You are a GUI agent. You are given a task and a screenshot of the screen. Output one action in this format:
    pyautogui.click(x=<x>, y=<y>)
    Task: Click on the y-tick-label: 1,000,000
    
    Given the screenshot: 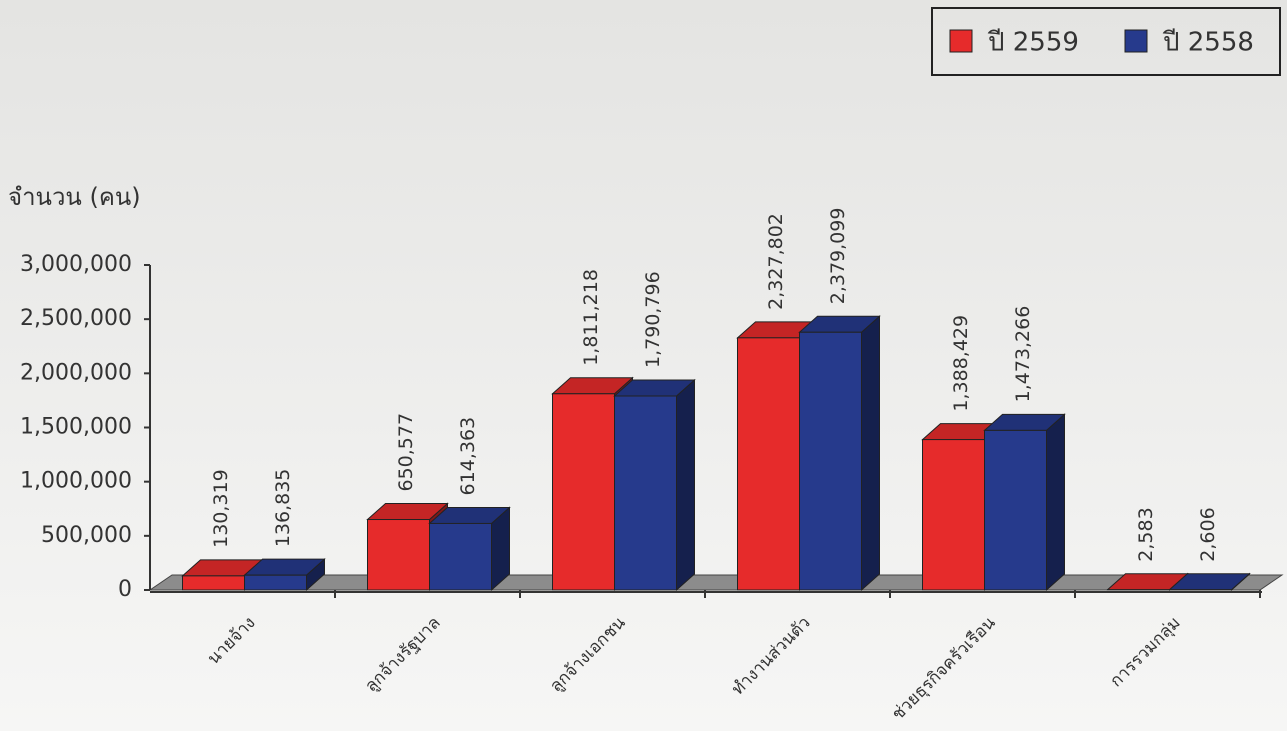 What is the action you would take?
    pyautogui.click(x=76, y=481)
    